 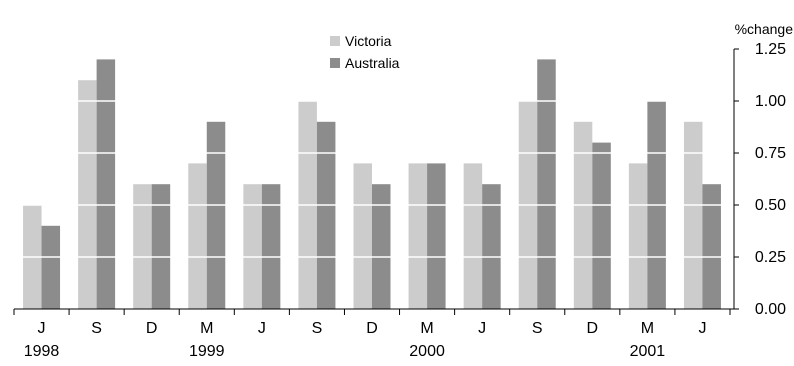 What do you see at coordinates (42, 351) in the screenshot?
I see `year-label-1998: 1998` at bounding box center [42, 351].